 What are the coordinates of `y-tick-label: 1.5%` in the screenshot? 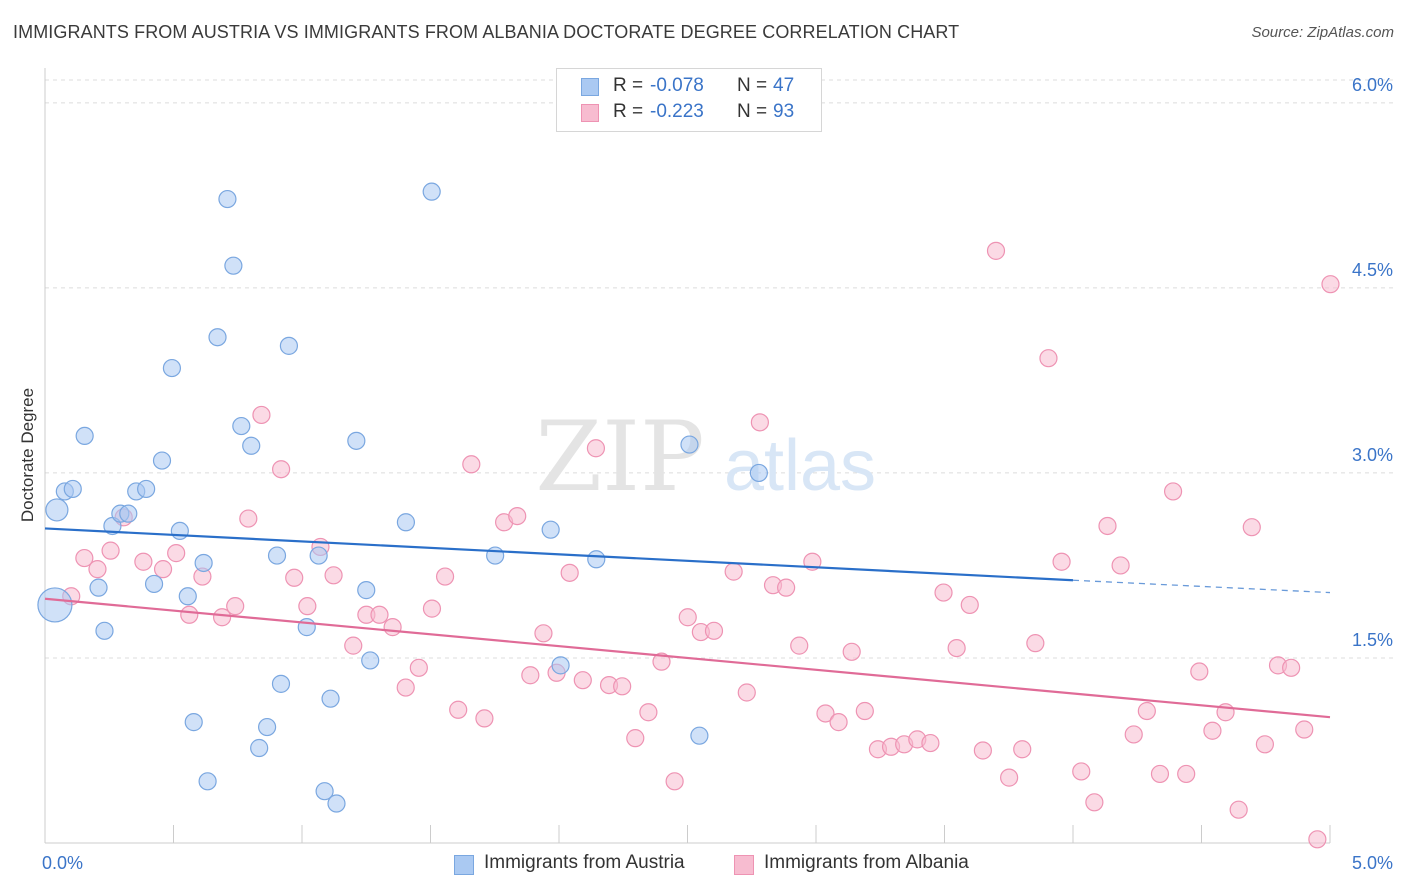 It's located at (1372, 640).